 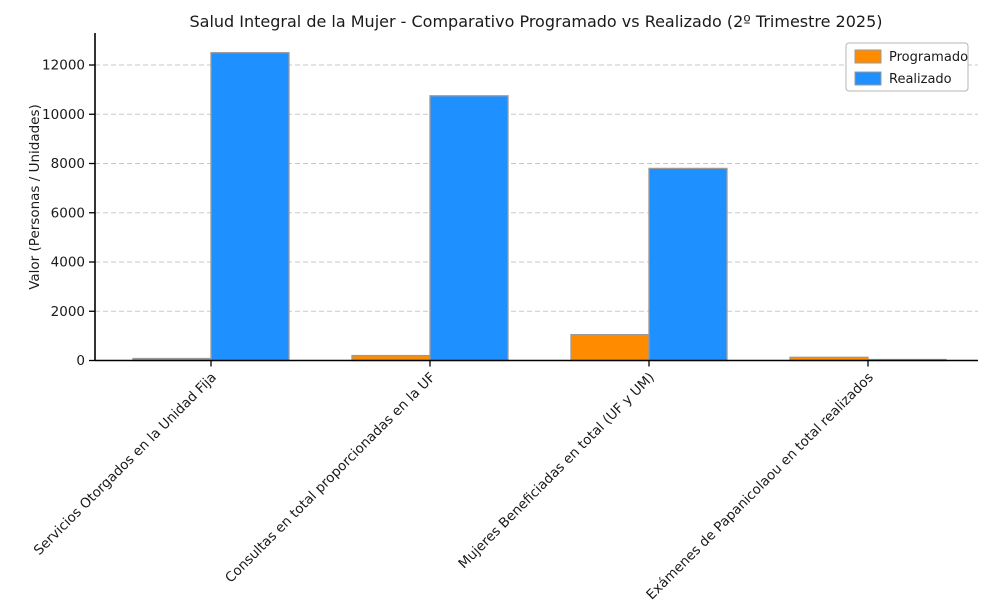 What do you see at coordinates (125, 464) in the screenshot?
I see `x-tick-label: Servicios Otorgados en la Unidad Fija` at bounding box center [125, 464].